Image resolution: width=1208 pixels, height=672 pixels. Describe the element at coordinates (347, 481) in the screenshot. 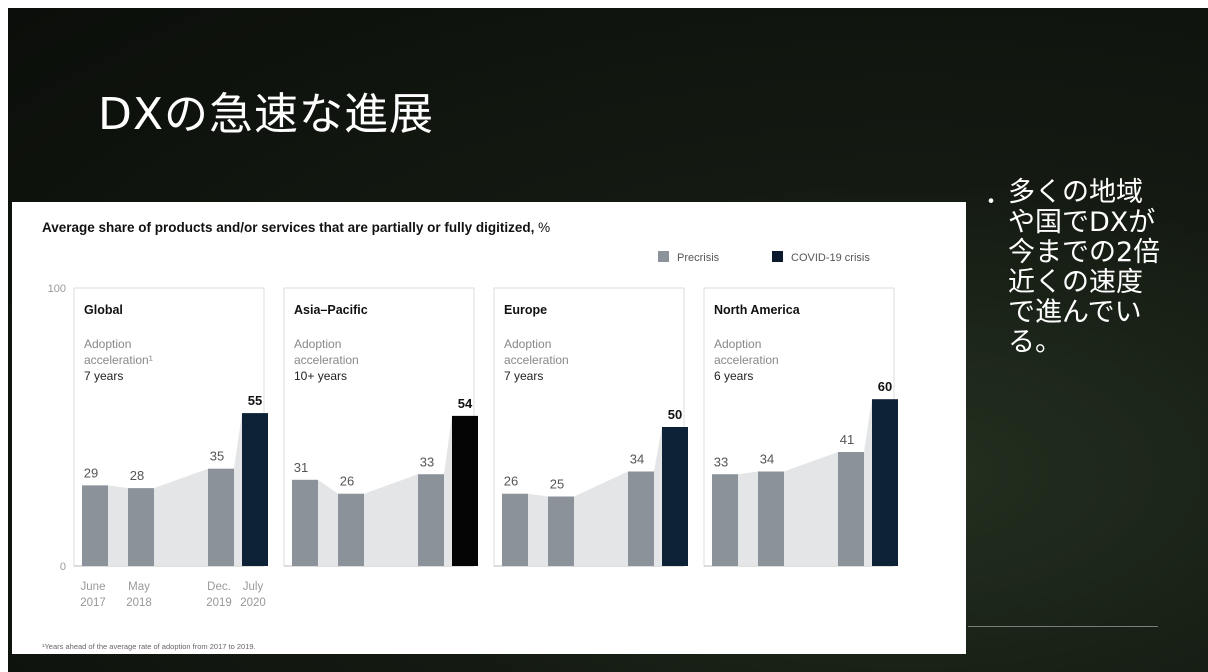

I see `bar-label-asia-pacific-1: 26` at that location.